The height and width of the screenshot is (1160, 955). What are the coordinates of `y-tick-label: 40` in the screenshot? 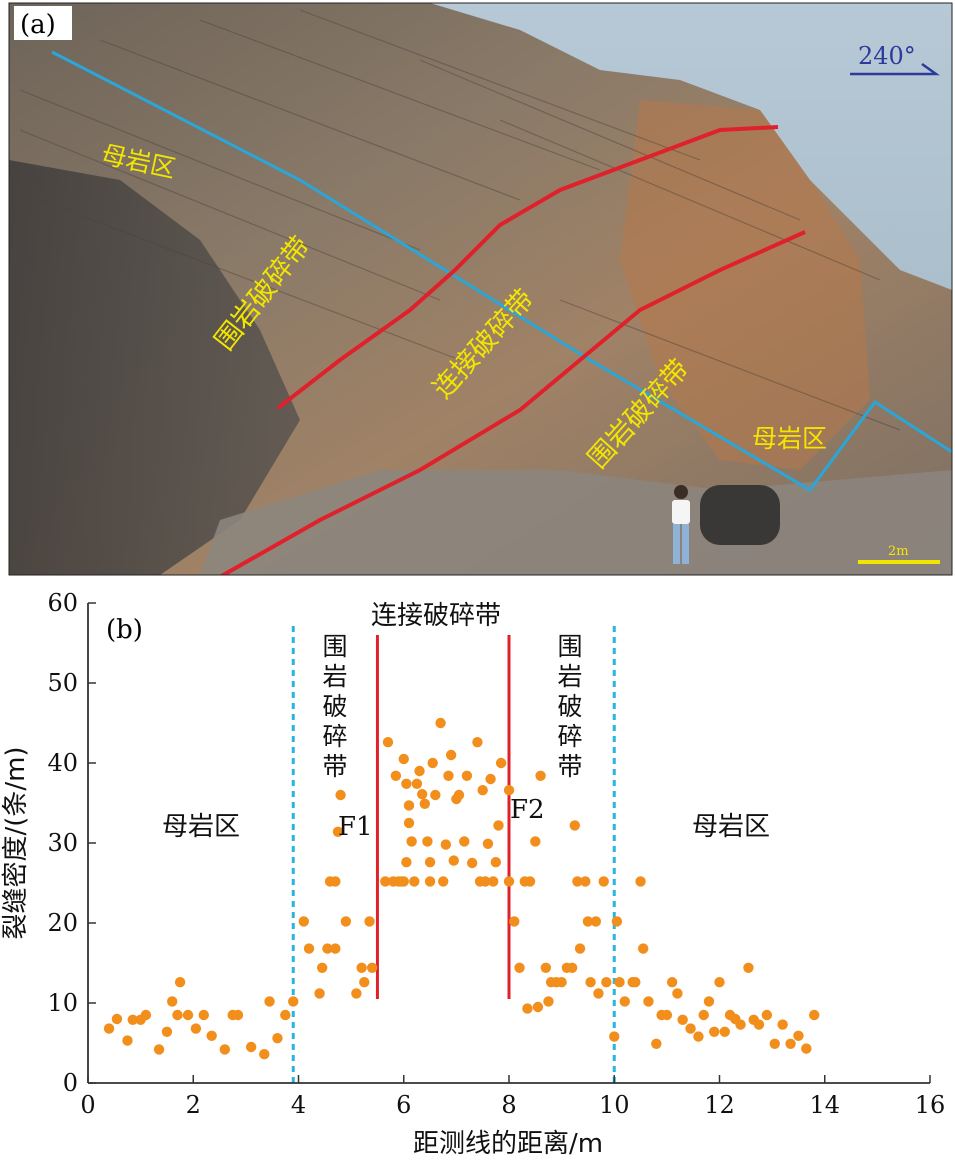 It's located at (62, 763).